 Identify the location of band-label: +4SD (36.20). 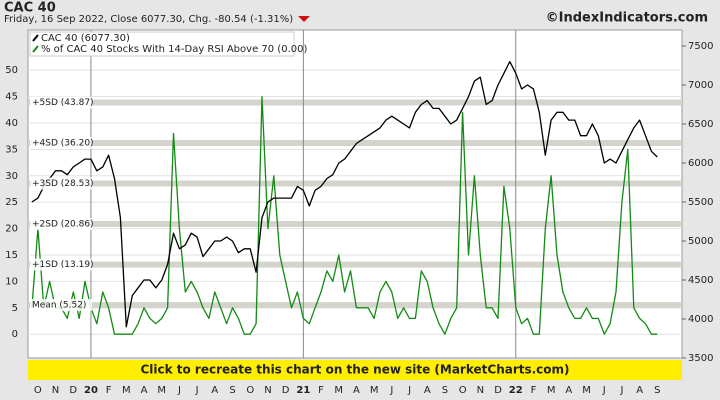
(63, 144).